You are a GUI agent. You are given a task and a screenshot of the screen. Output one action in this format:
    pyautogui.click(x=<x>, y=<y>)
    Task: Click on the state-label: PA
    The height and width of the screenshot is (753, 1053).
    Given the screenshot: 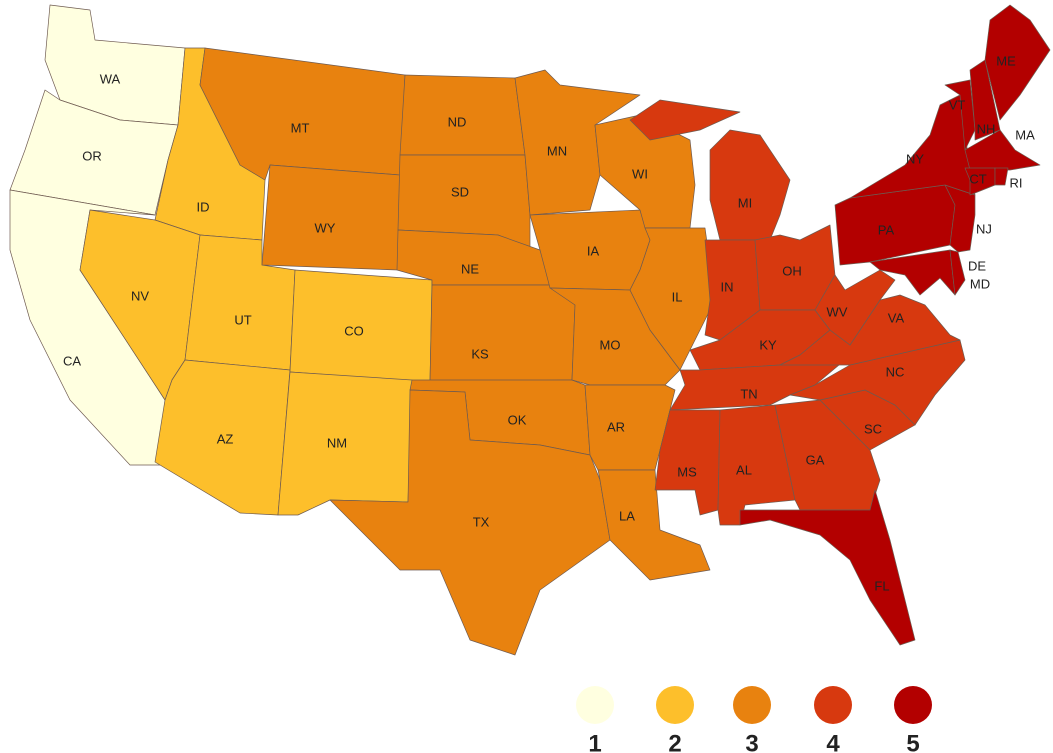 What is the action you would take?
    pyautogui.click(x=886, y=229)
    